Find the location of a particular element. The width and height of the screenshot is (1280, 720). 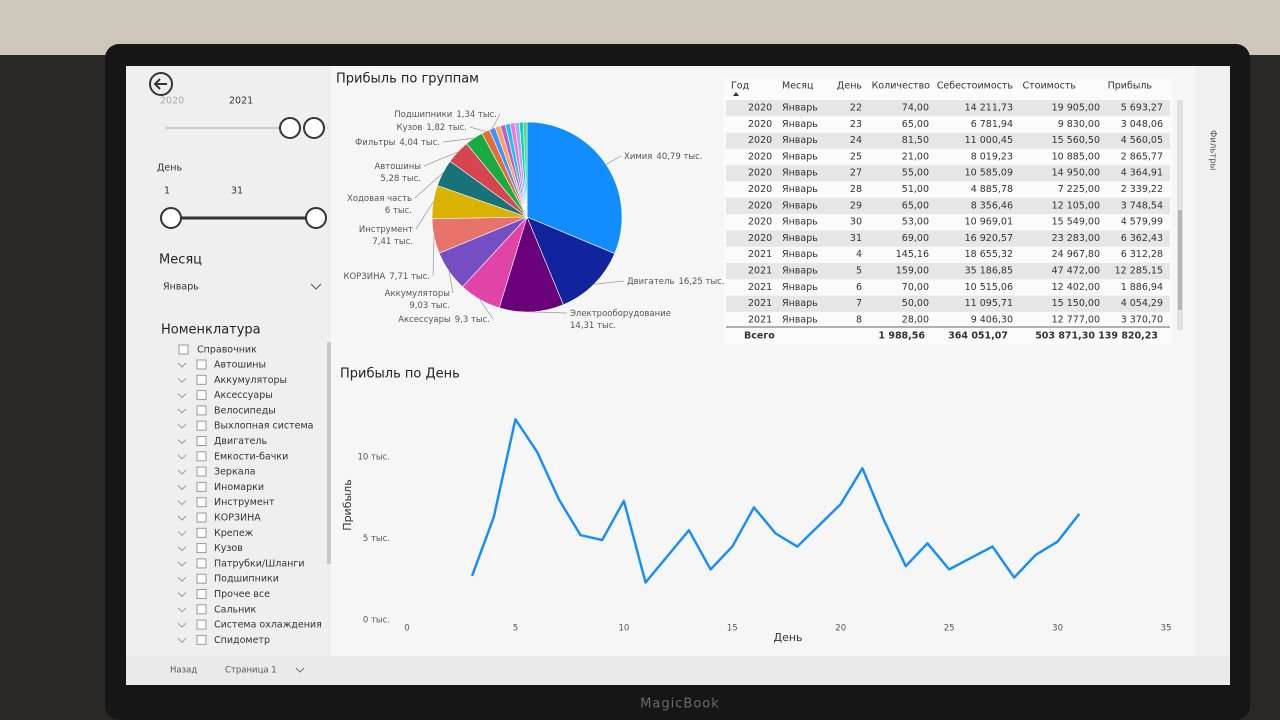

tree-item: Емкости-бачки is located at coordinates (251, 456).